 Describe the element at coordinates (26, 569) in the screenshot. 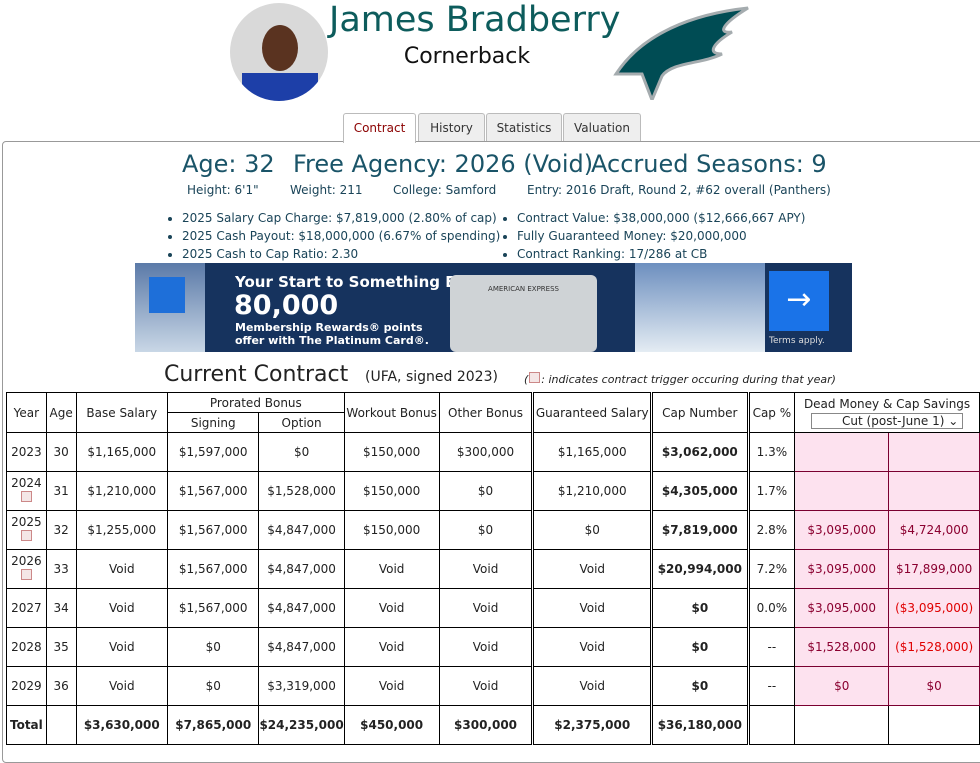

I see `table-cell: 2026` at that location.